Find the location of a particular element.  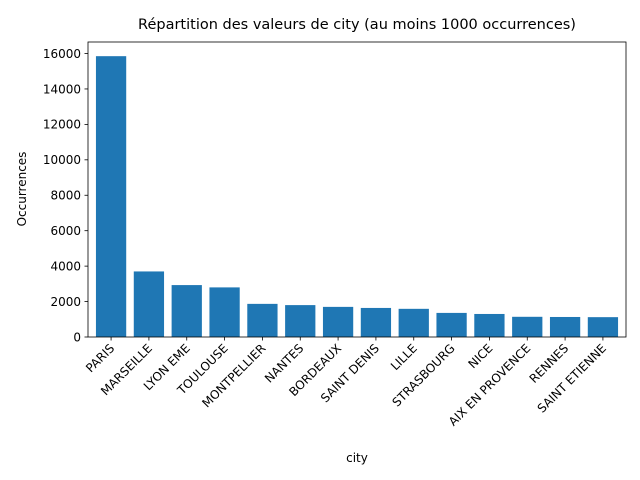

x-tick-label: PARIS is located at coordinates (100, 358).